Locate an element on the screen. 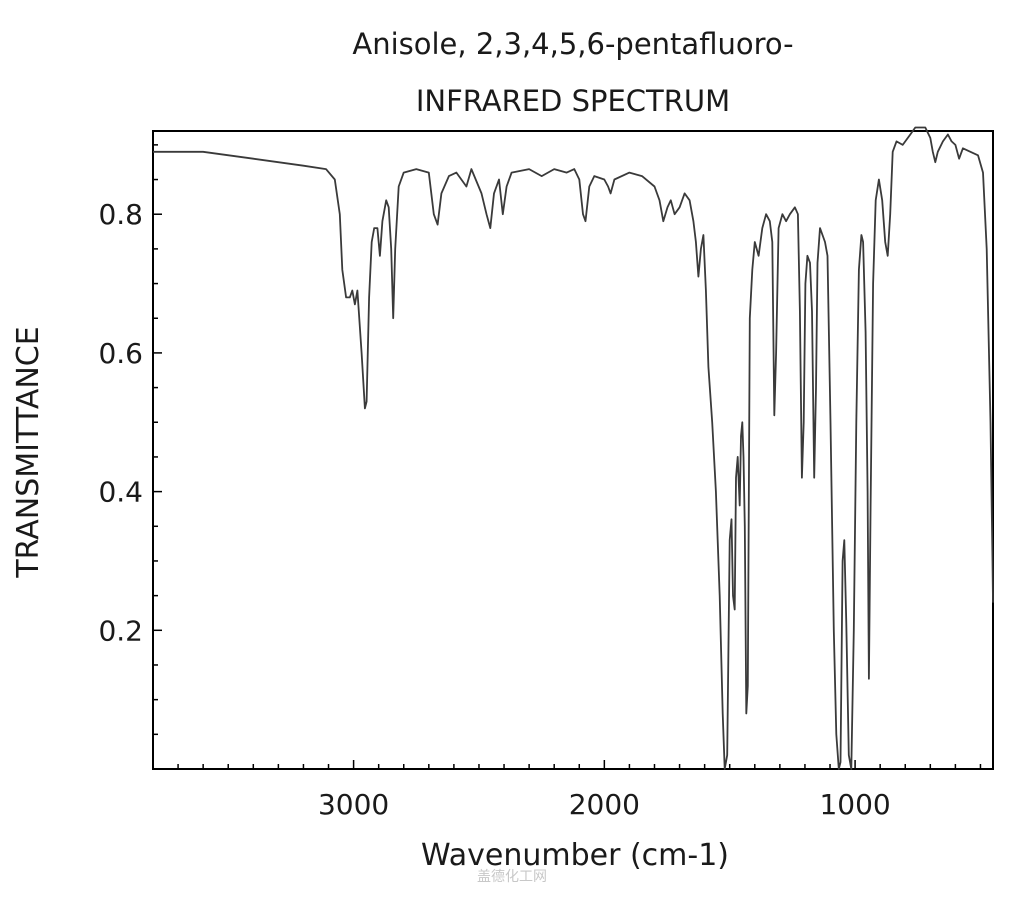  y-ticks: 0.2 0.4 0.6 0.8 is located at coordinates (130, 440).